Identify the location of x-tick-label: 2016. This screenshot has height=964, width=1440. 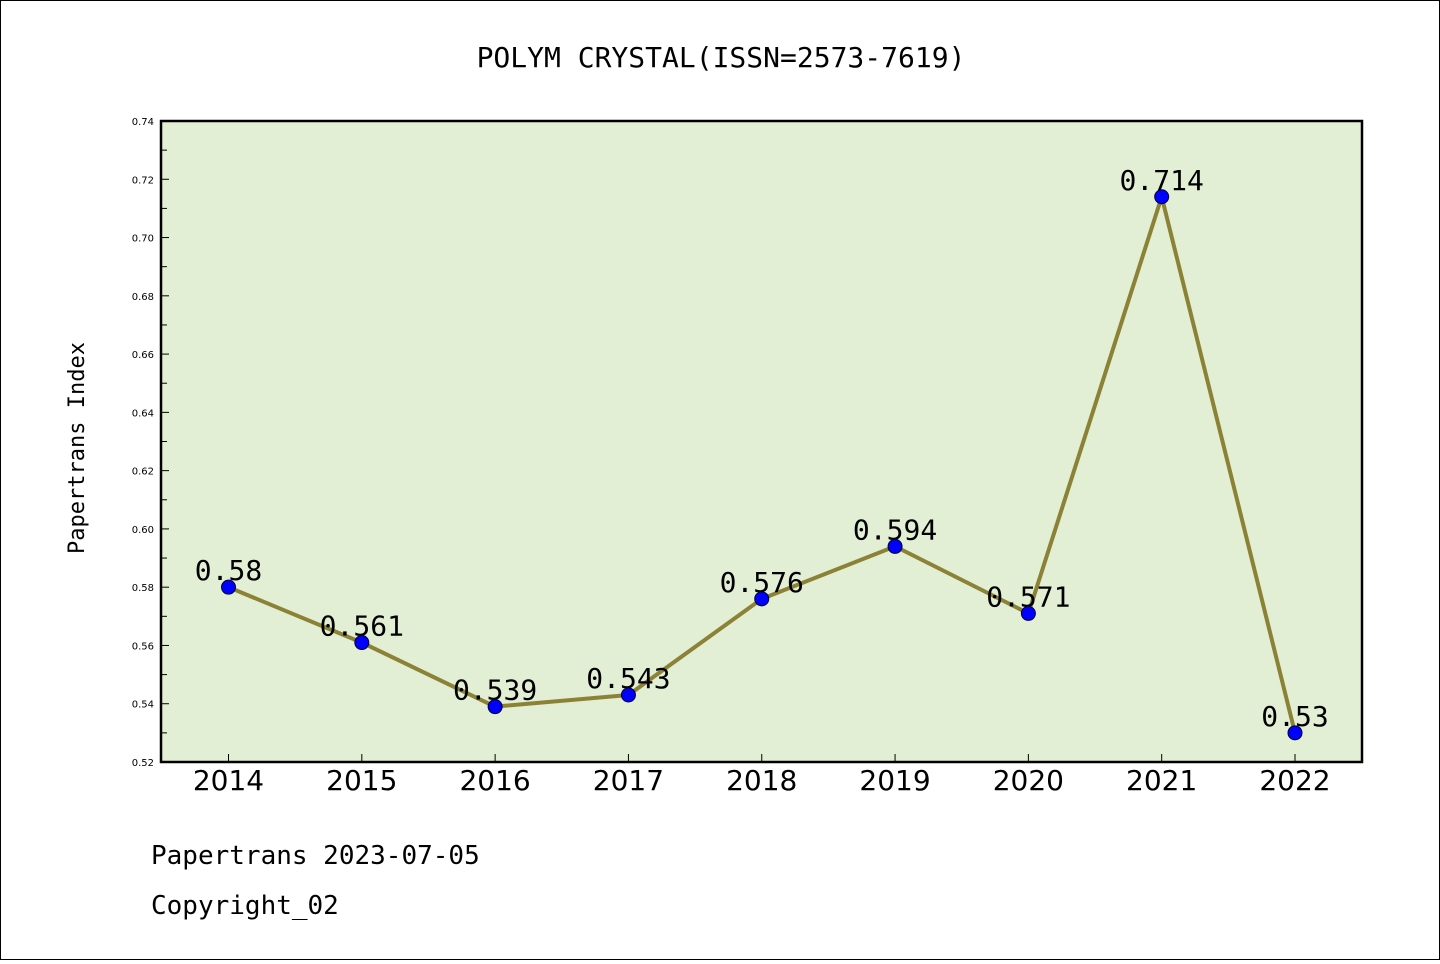
(494, 780).